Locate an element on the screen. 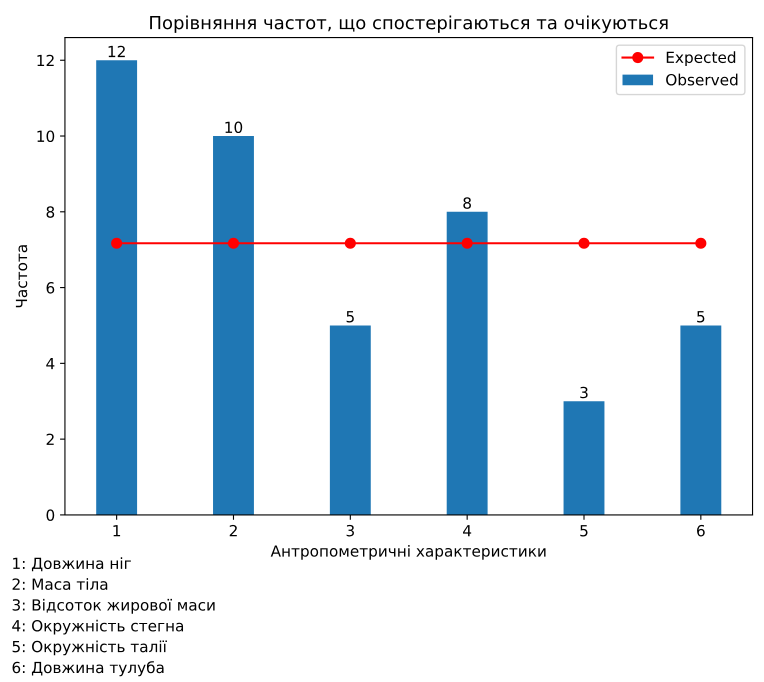 The image size is (764, 682). data-label: 10 is located at coordinates (233, 128).